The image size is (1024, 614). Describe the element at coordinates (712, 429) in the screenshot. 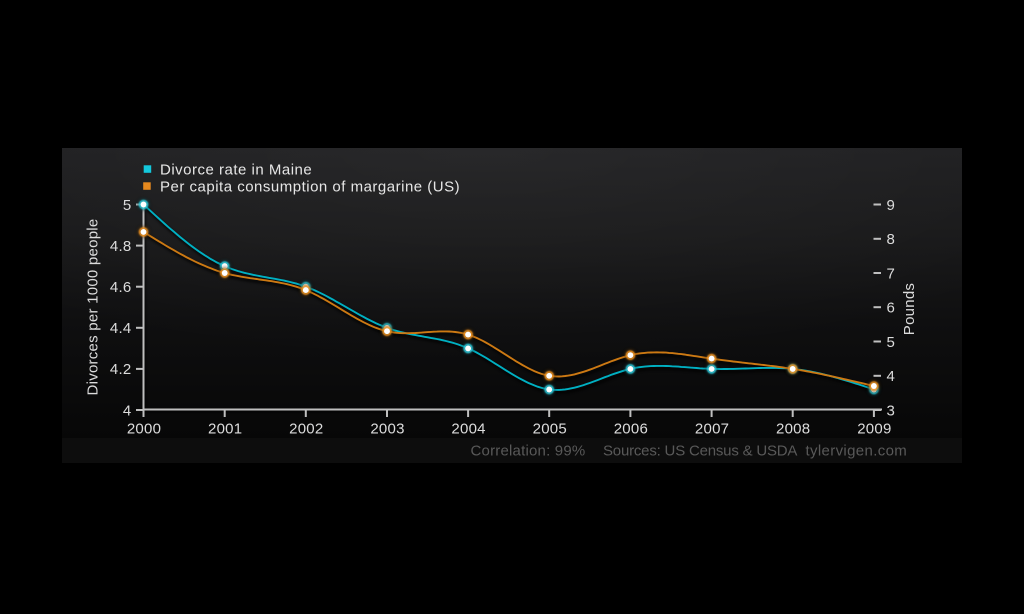

I see `svg-text: 2007` at that location.